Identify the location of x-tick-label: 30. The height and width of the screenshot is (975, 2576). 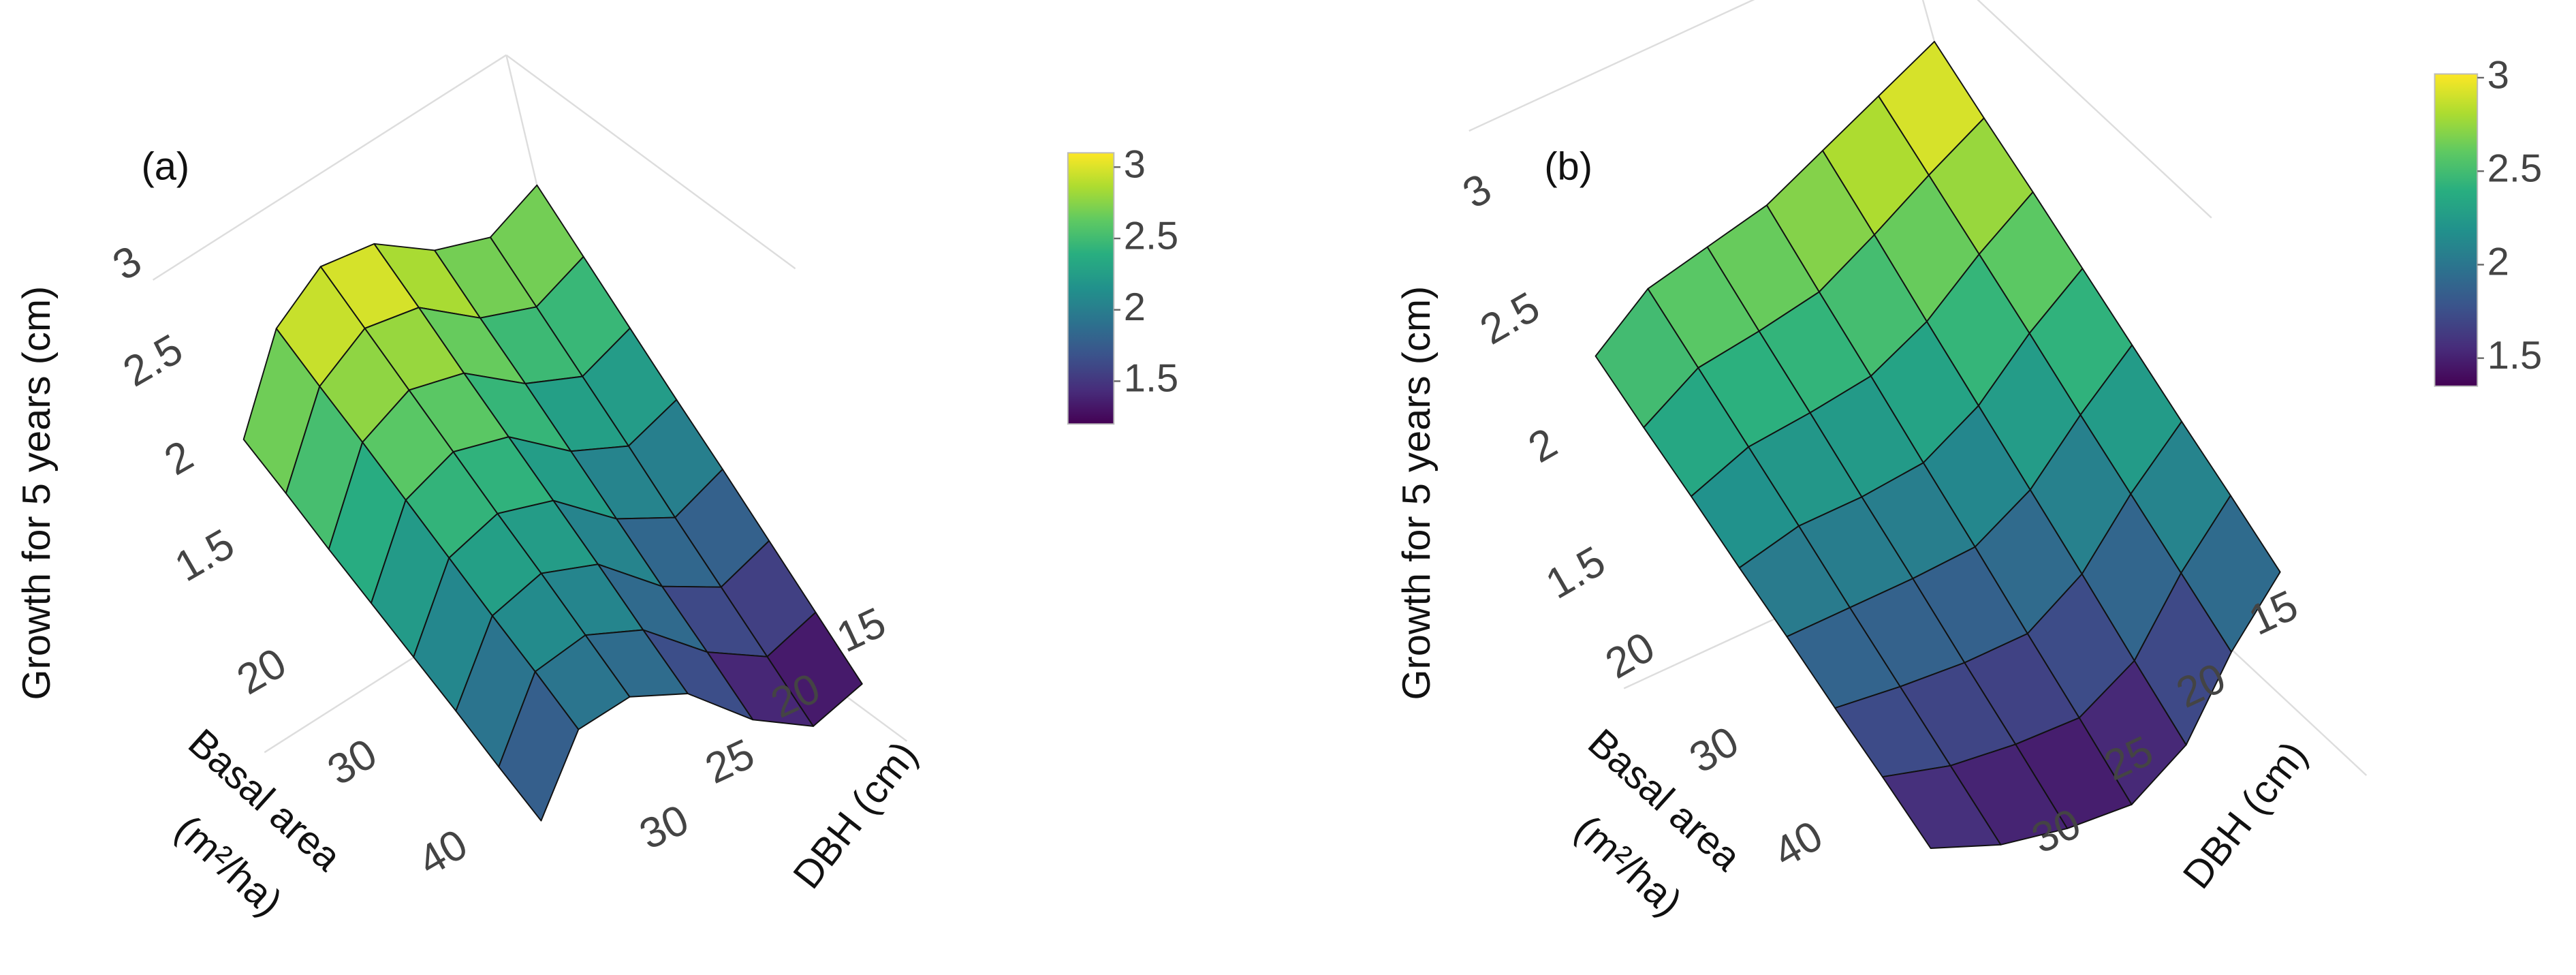
(664, 827).